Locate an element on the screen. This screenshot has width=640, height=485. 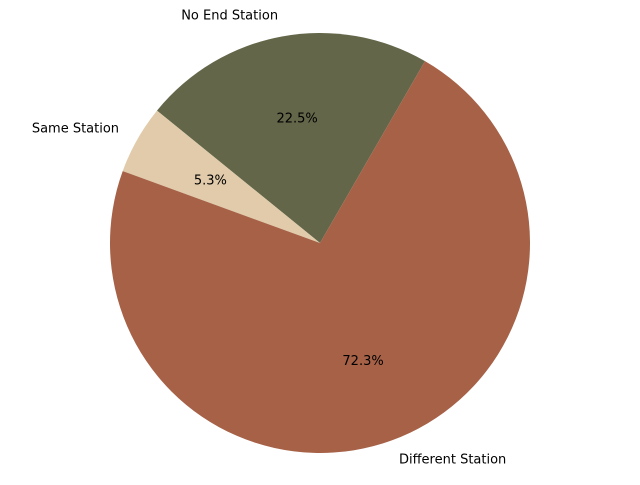
pie-slice-same-station is located at coordinates (221, 176).